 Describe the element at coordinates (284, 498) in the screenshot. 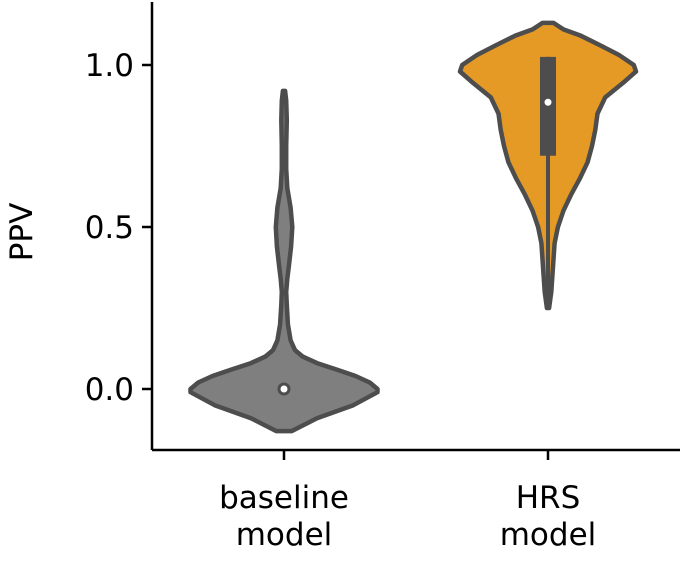

I see `x-tick-label: baseline` at that location.